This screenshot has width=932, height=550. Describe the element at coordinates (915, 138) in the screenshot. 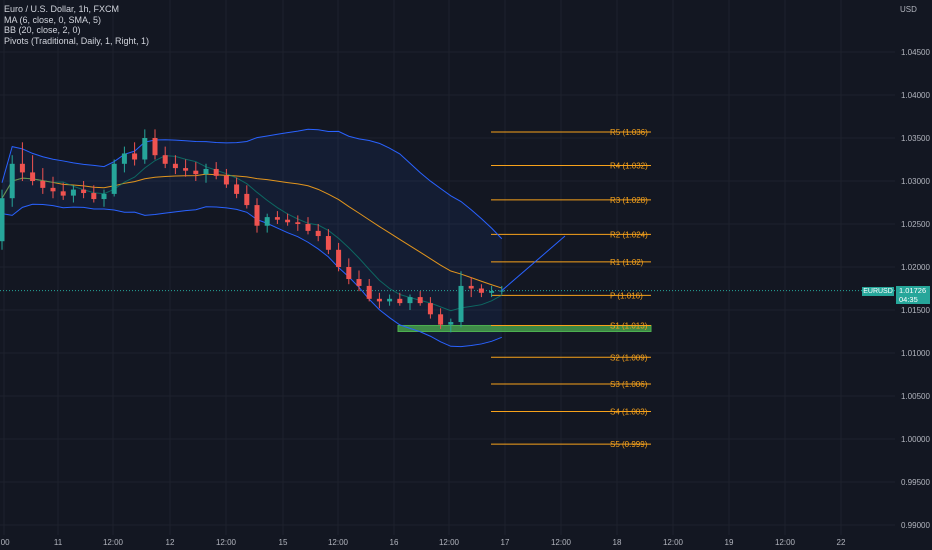

I see `price-tick-label: 1.03500` at that location.